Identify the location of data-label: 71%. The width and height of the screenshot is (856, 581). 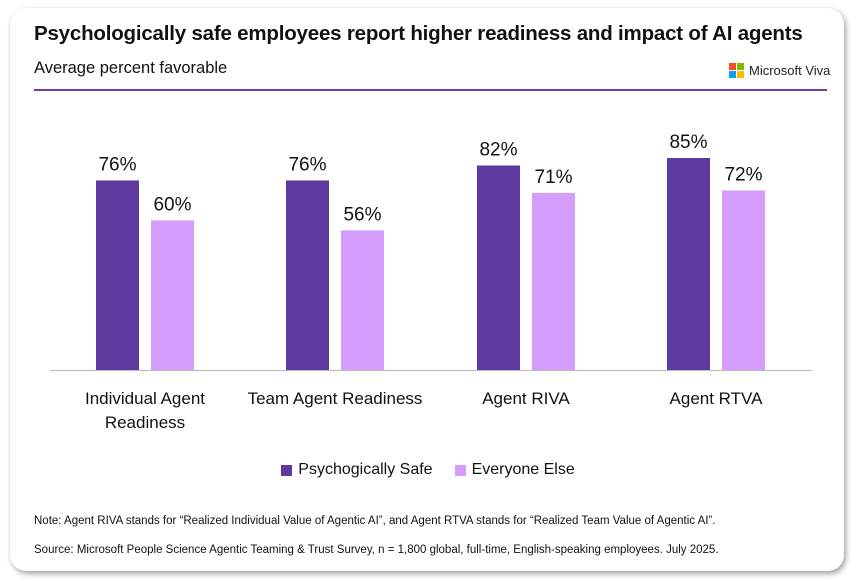
(553, 177).